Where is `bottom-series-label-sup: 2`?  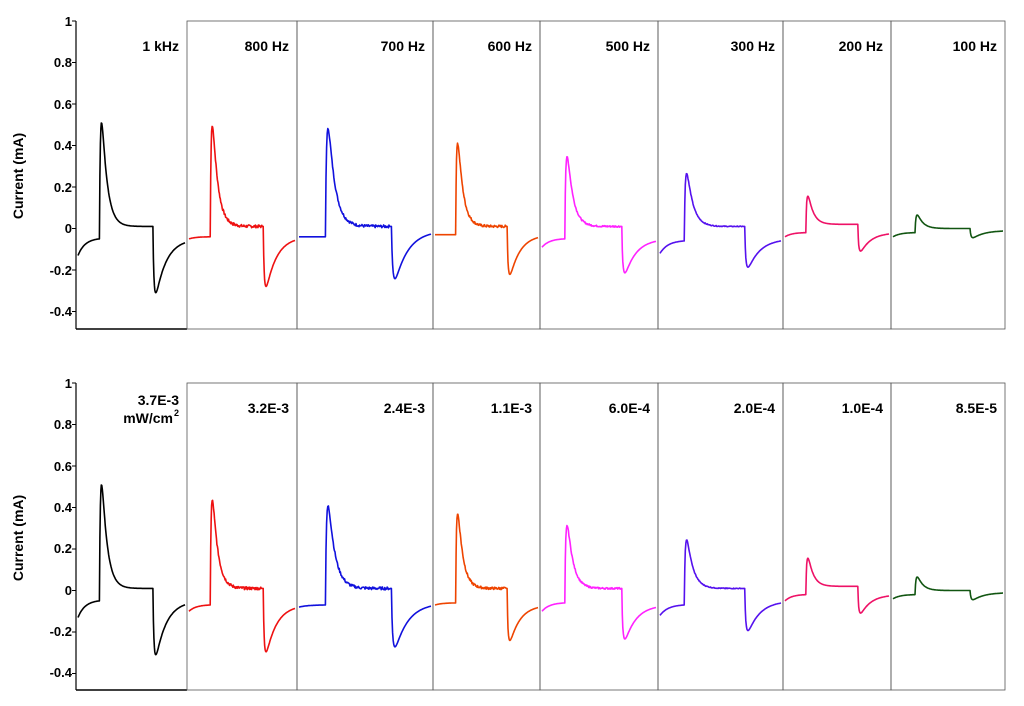 bottom-series-label-sup: 2 is located at coordinates (176, 413).